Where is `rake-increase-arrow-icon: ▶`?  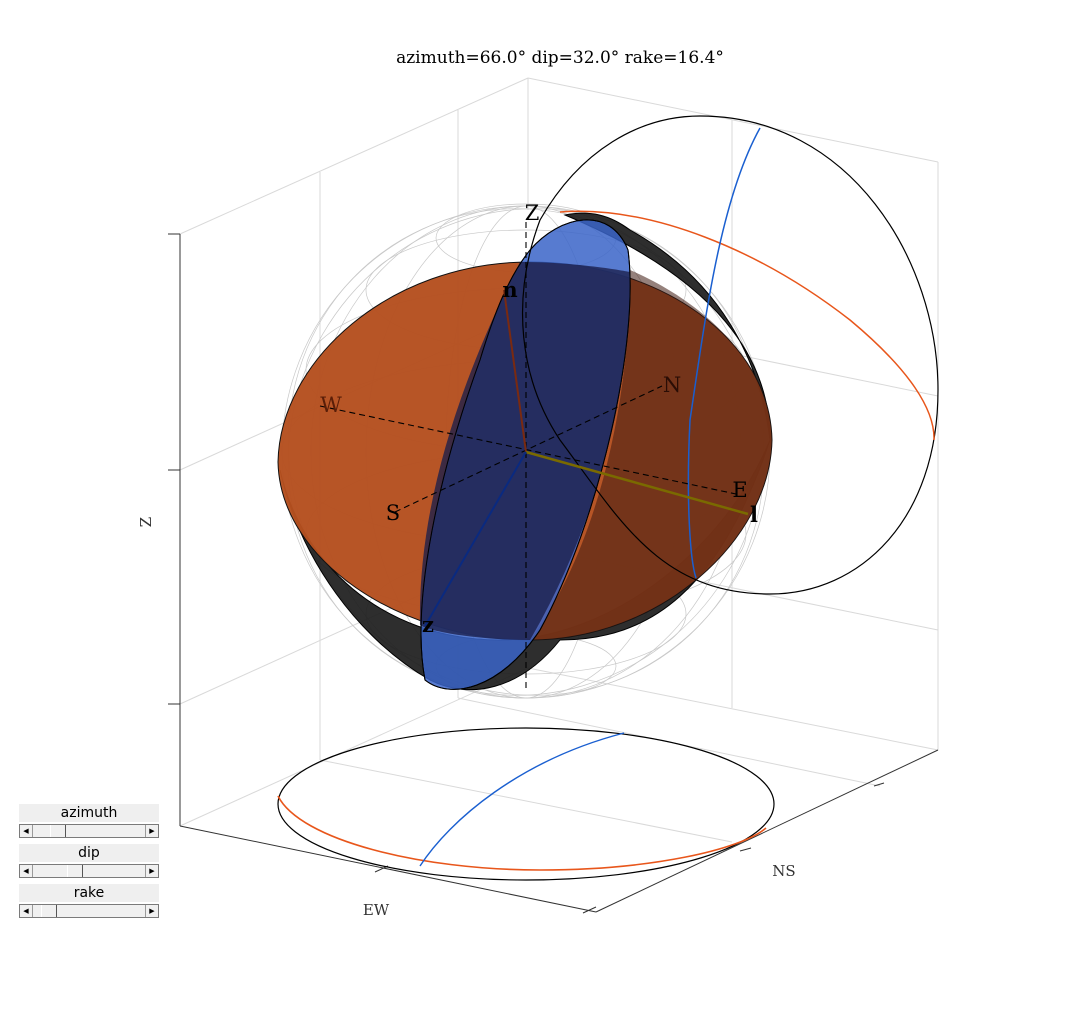 rake-increase-arrow-icon: ▶ is located at coordinates (151, 911).